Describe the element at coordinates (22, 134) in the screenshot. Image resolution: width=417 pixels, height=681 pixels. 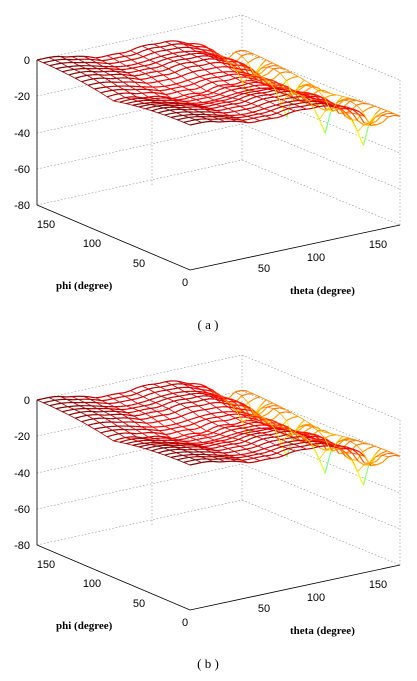
I see `z-tick: -40` at that location.